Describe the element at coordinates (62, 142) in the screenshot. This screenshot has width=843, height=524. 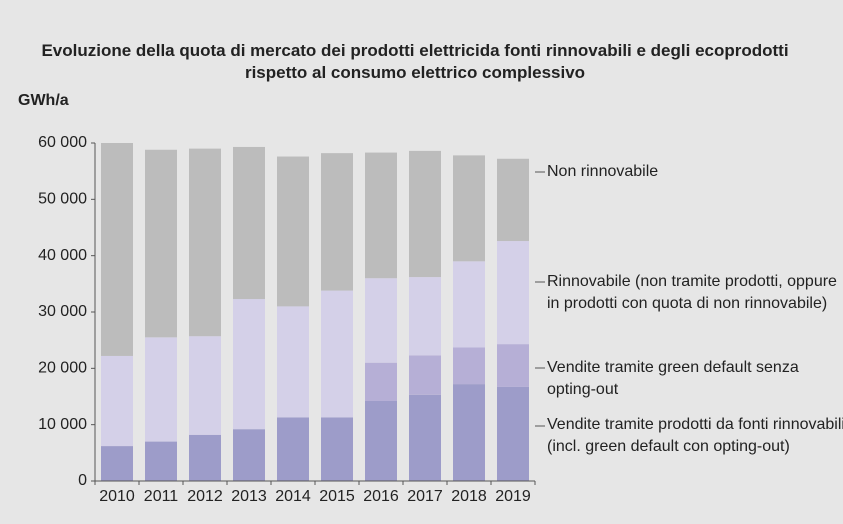
I see `y-tick-label: 60 000` at that location.